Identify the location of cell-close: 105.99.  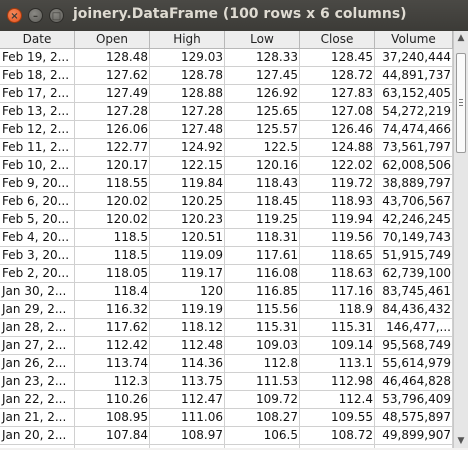
(337, 446).